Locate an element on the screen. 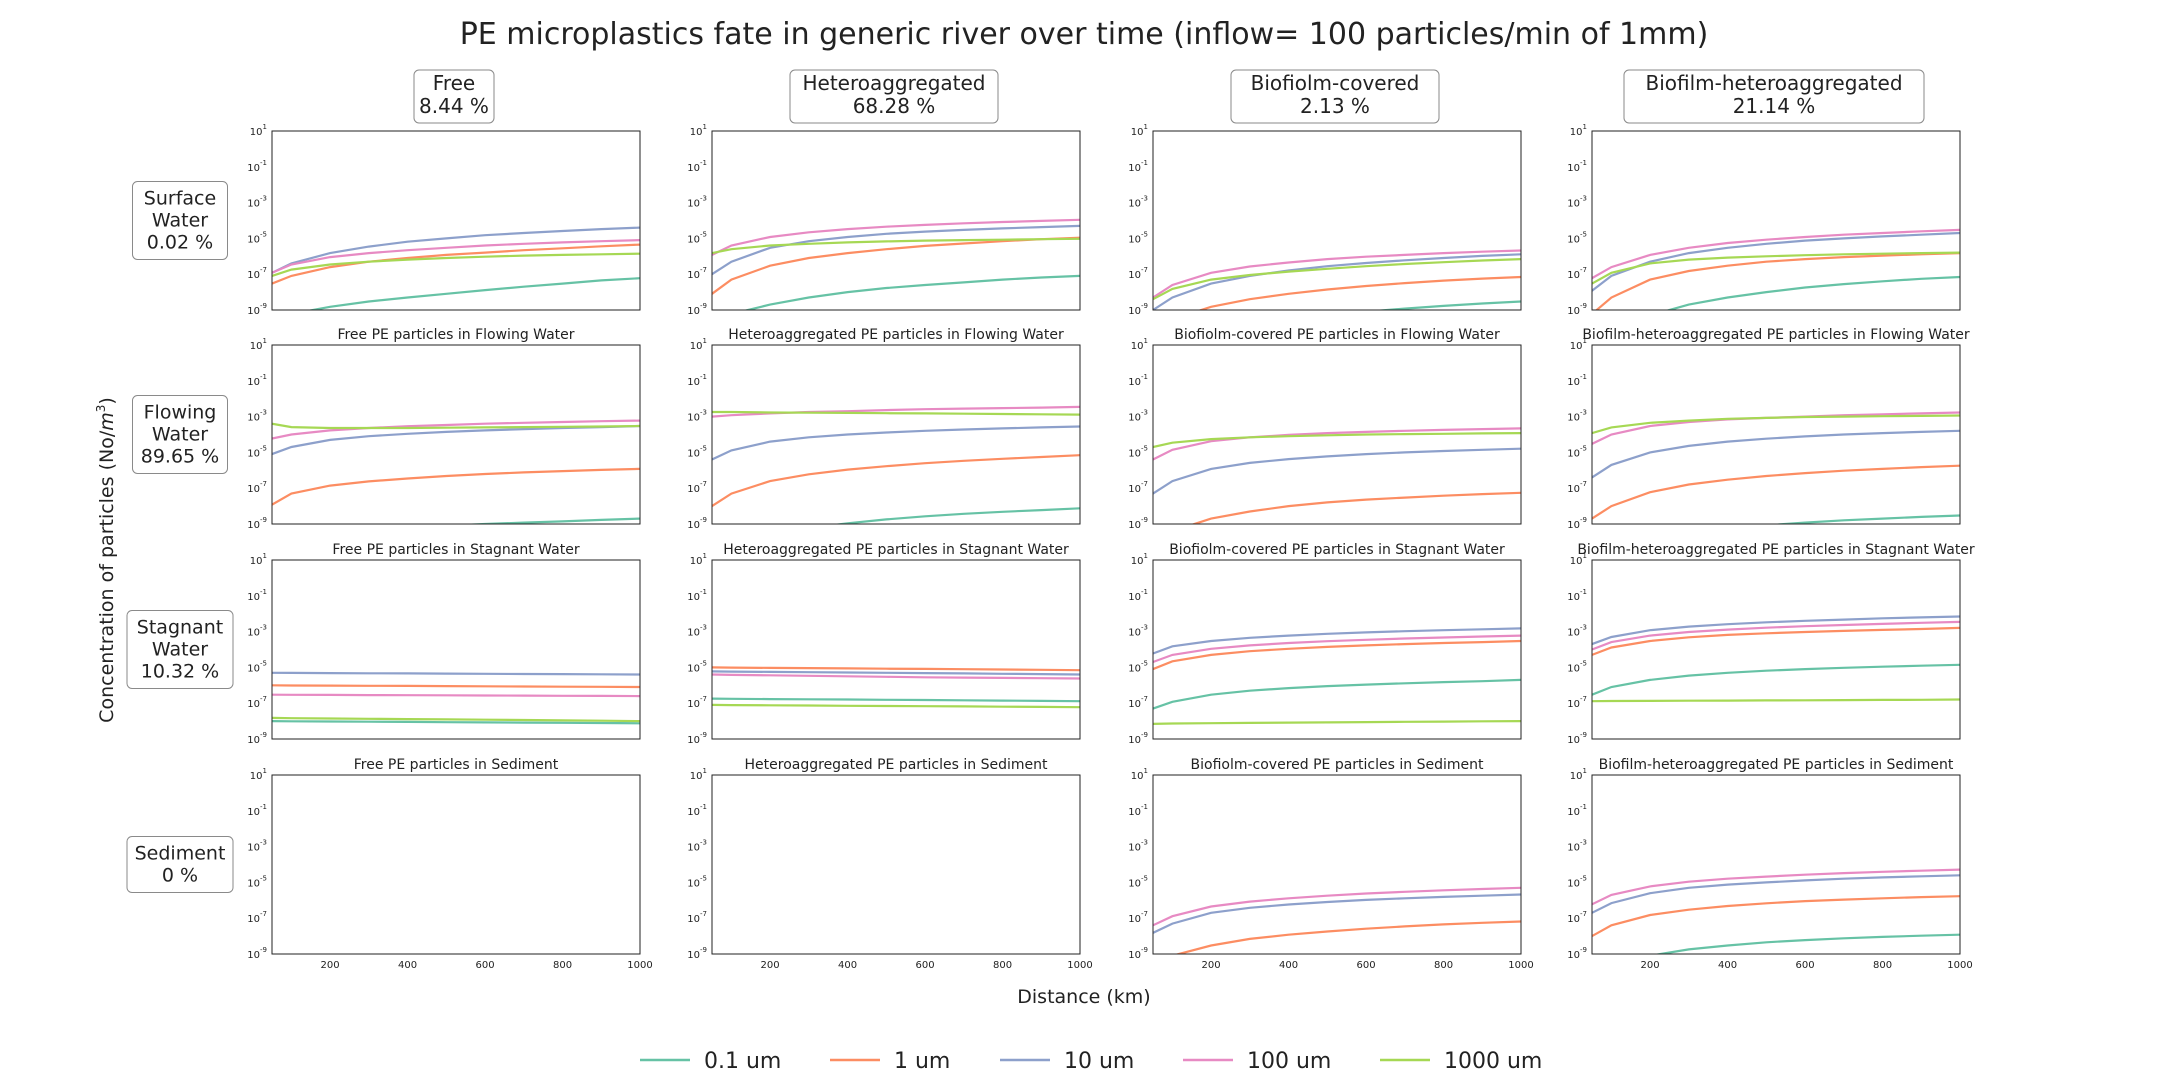  y-axis-label-close: ) is located at coordinates (107, 400).